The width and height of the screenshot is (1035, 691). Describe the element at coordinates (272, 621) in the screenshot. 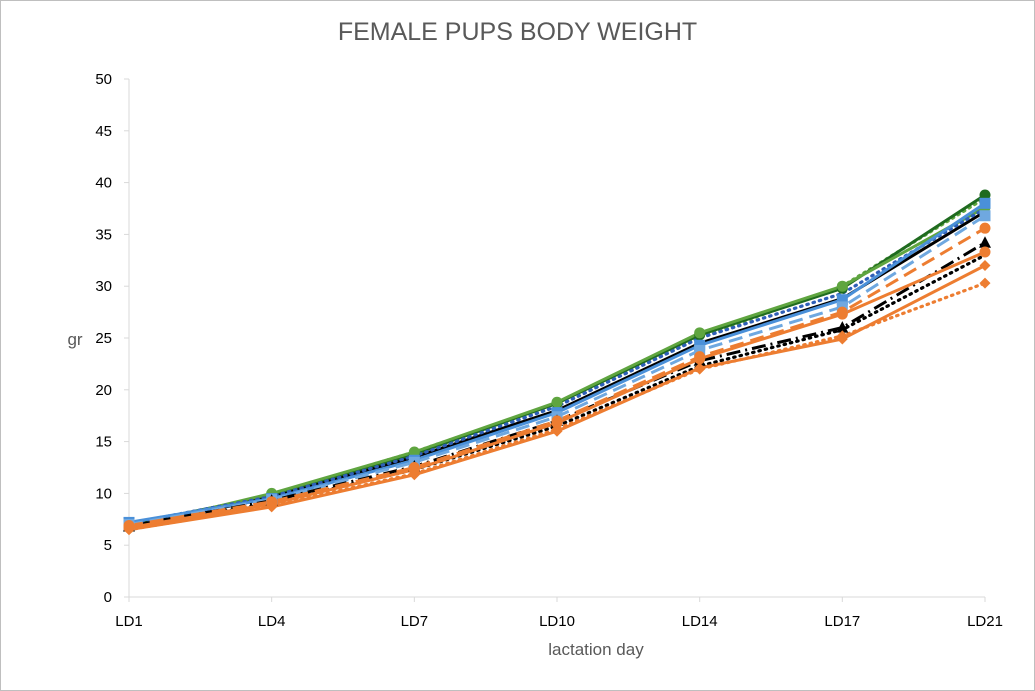

I see `x-tick-label: LD4` at that location.